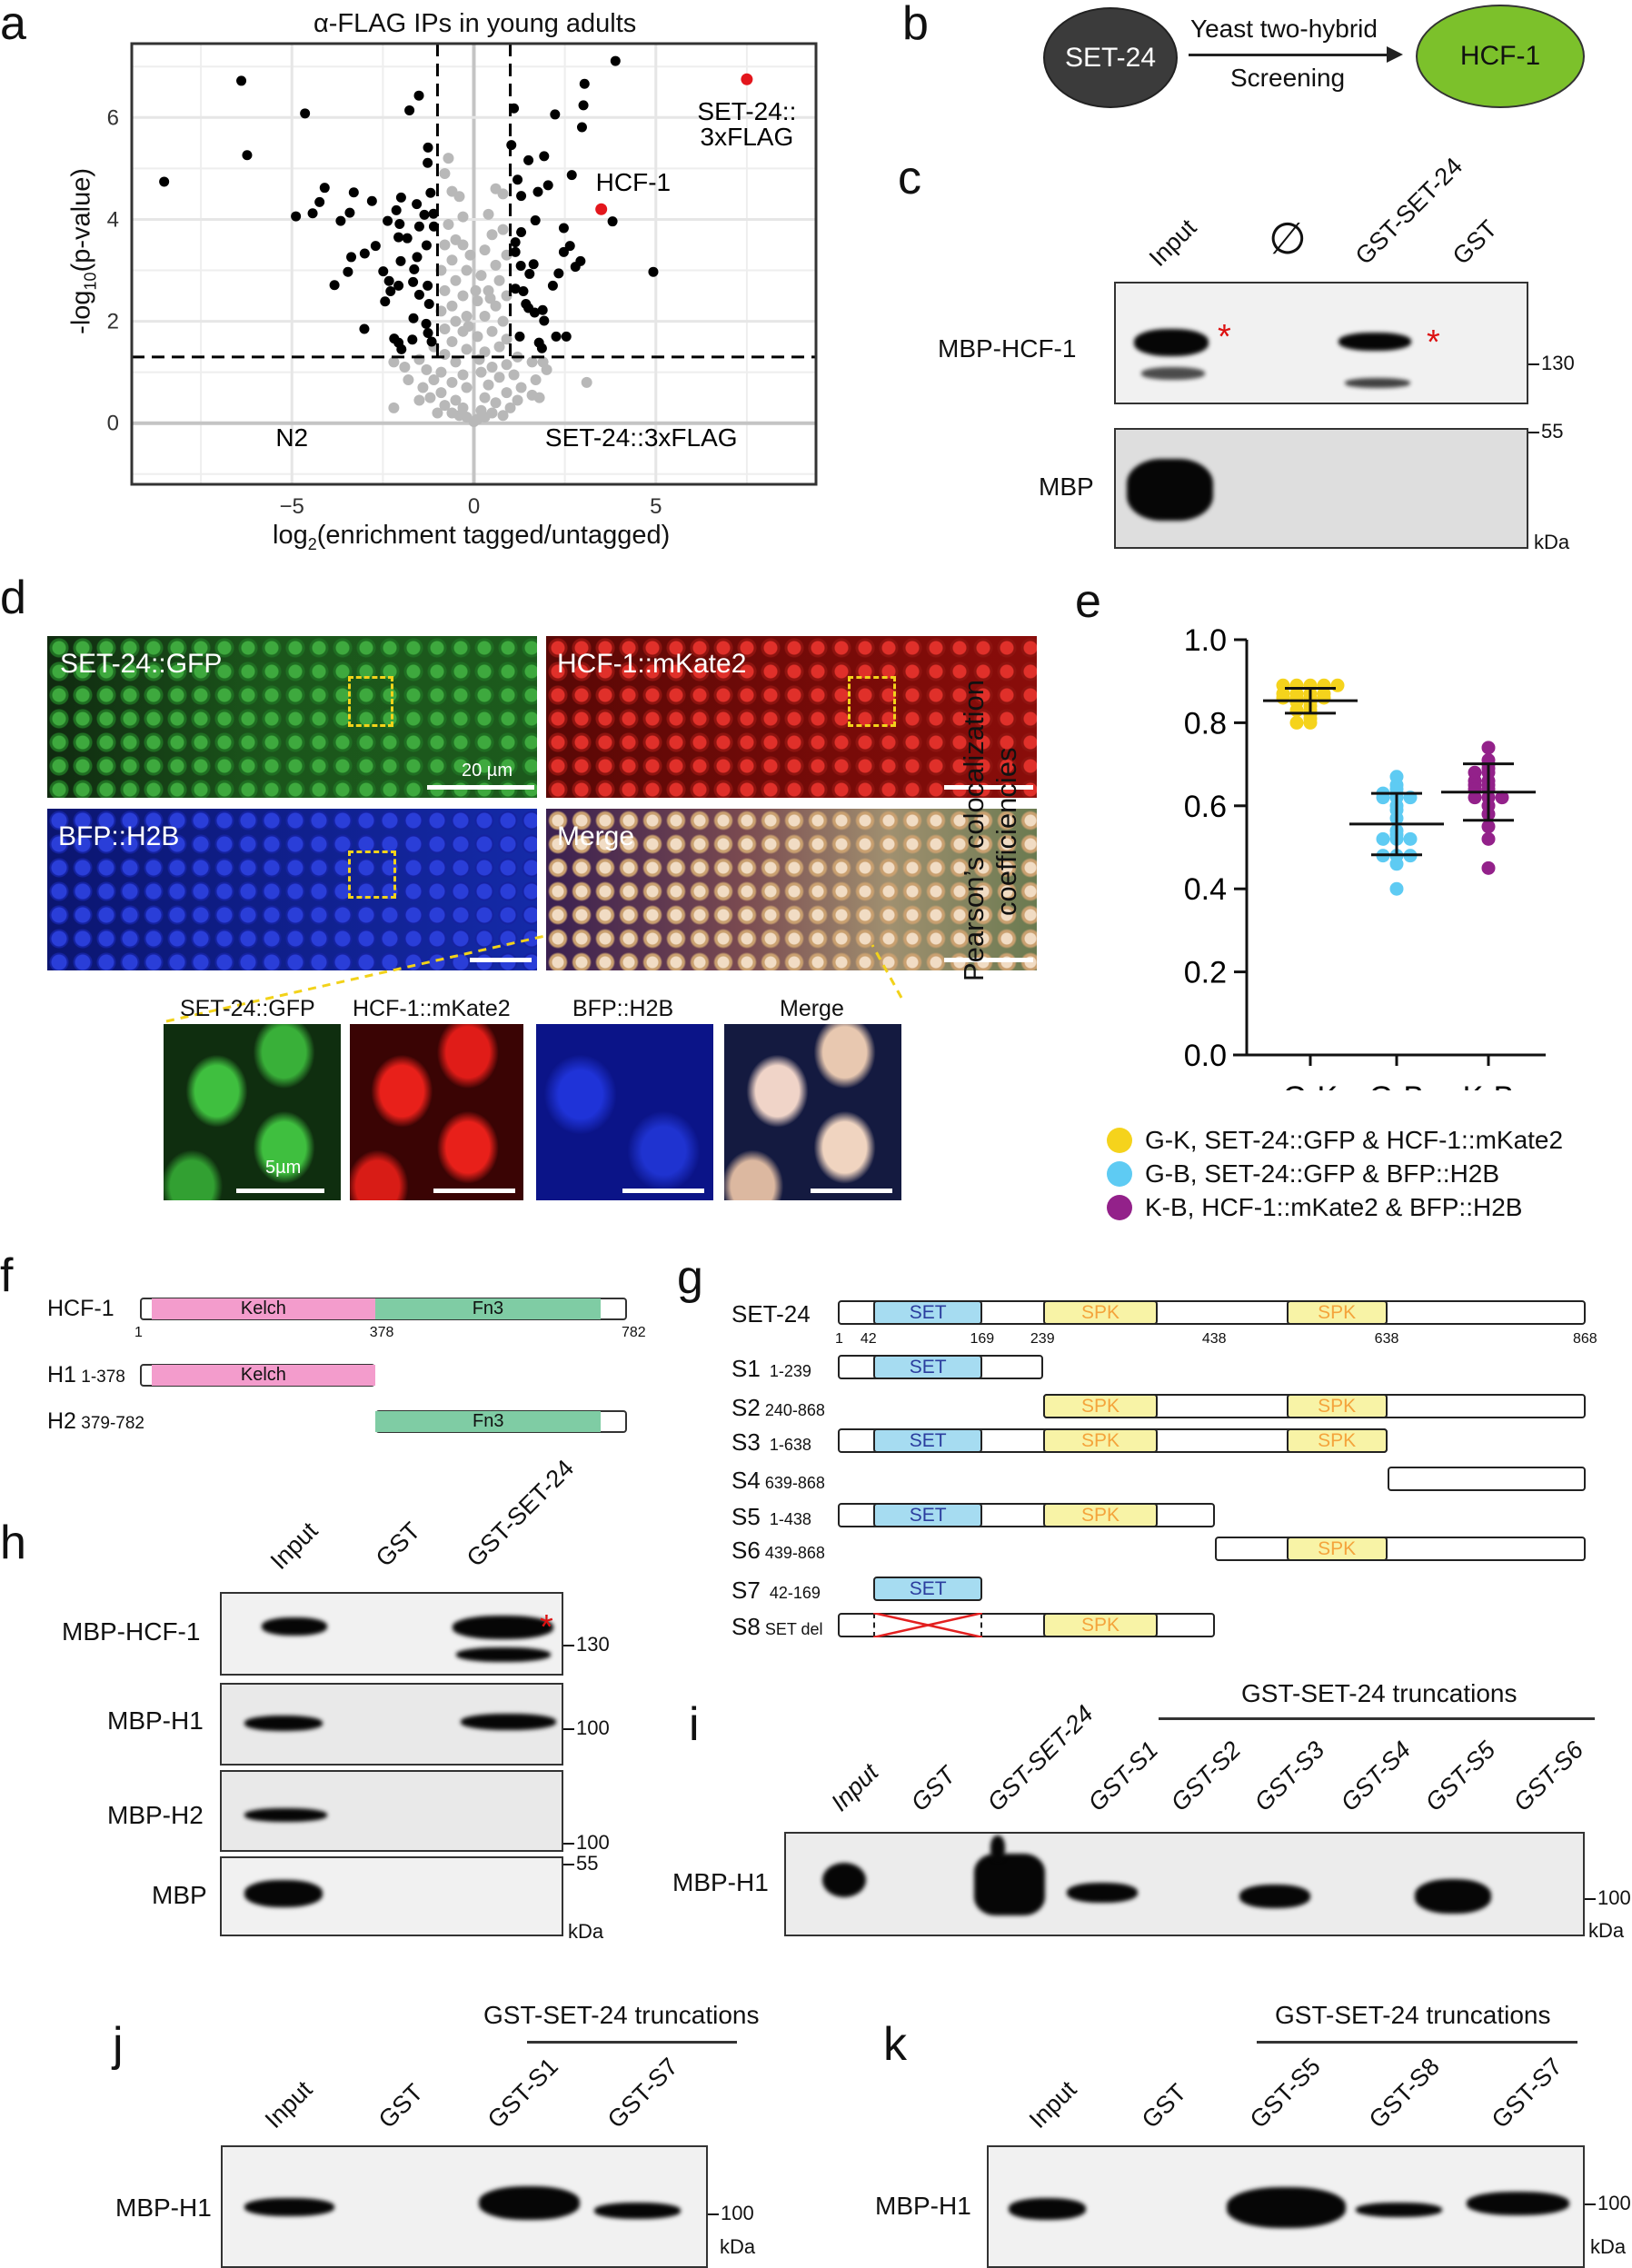  Describe the element at coordinates (923, 2206) in the screenshot. I see `row-label-mbp-h1: MBP-H1` at that location.